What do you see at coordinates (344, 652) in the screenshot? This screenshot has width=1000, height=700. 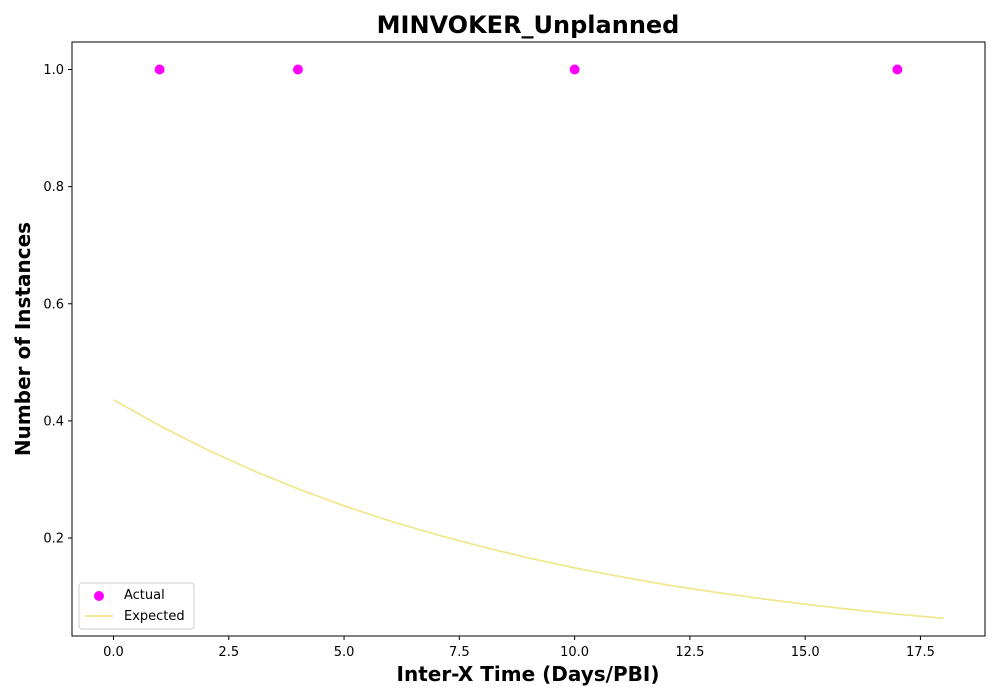 I see `x-tick-label: 5.0` at bounding box center [344, 652].